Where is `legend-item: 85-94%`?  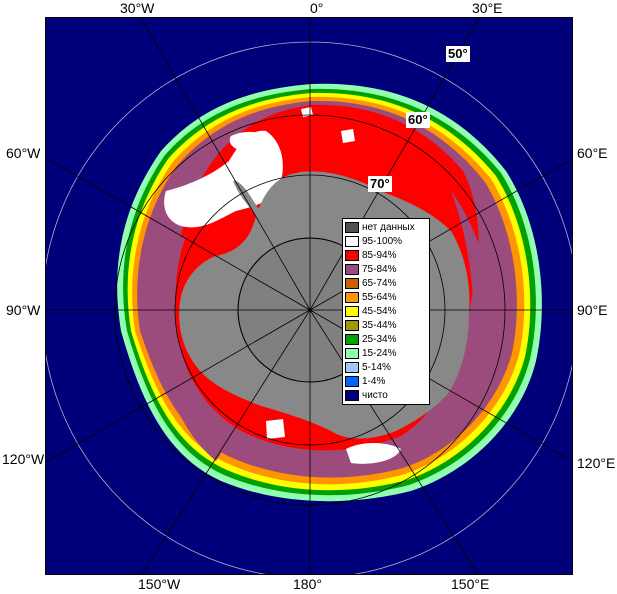 legend-item: 85-94% is located at coordinates (386, 255).